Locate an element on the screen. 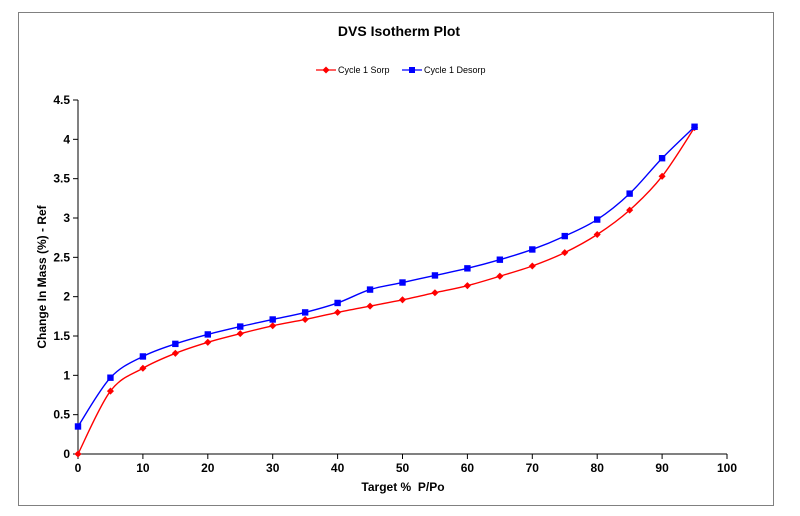 Image resolution: width=800 pixels, height=516 pixels. y-tick-label: 1.5 is located at coordinates (61, 336).